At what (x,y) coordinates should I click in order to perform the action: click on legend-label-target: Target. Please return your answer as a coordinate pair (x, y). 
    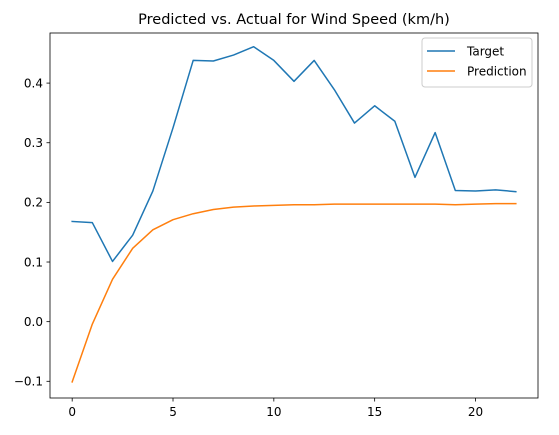
    Looking at the image, I should click on (485, 51).